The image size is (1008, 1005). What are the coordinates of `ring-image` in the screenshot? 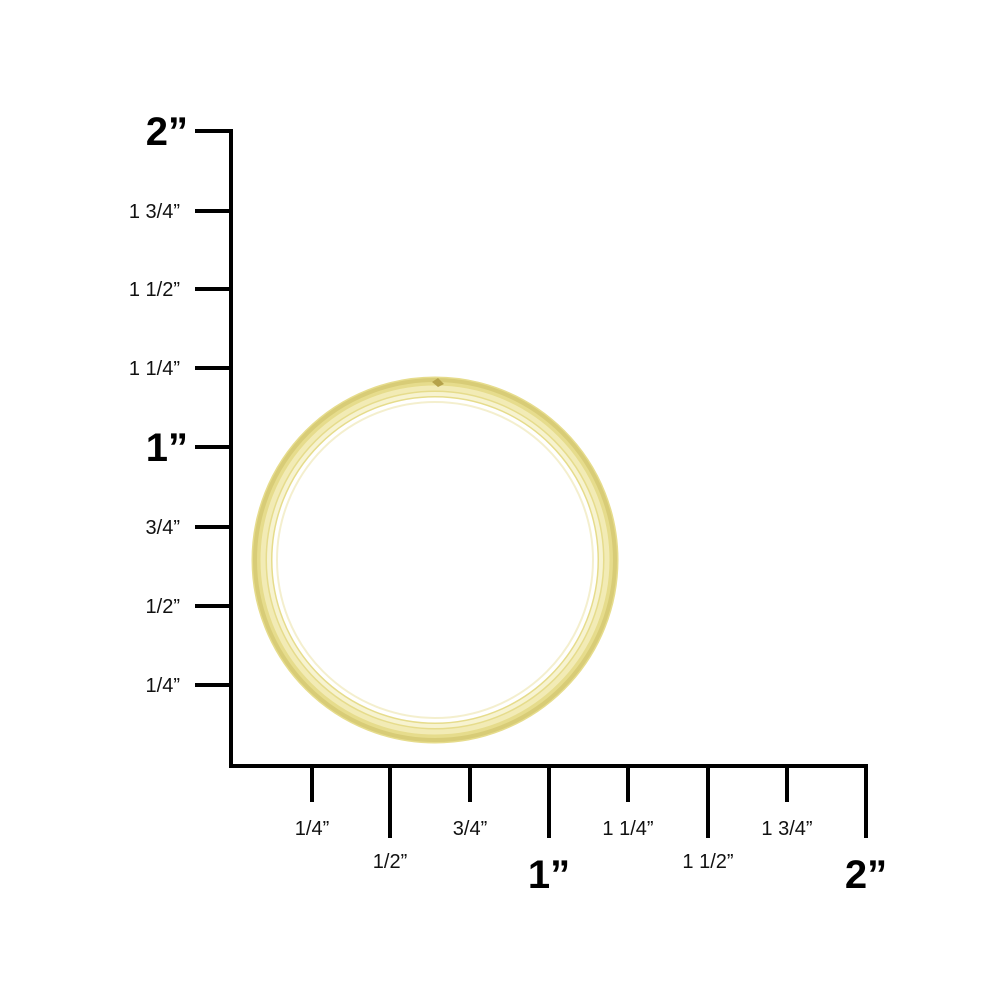 It's located at (435, 560).